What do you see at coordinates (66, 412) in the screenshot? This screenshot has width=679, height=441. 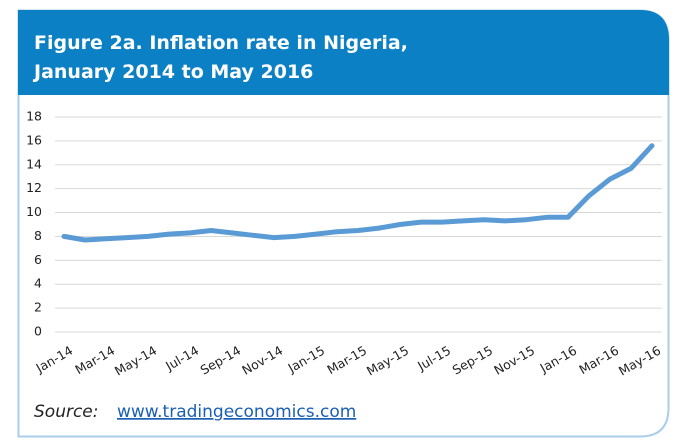 I see `source-label: Source:` at bounding box center [66, 412].